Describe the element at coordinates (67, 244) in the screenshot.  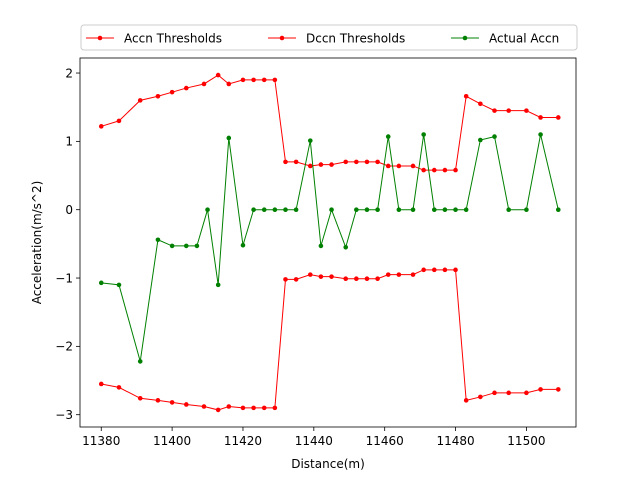
I see `y-axis: −3 −2 −1 0 1 2` at that location.